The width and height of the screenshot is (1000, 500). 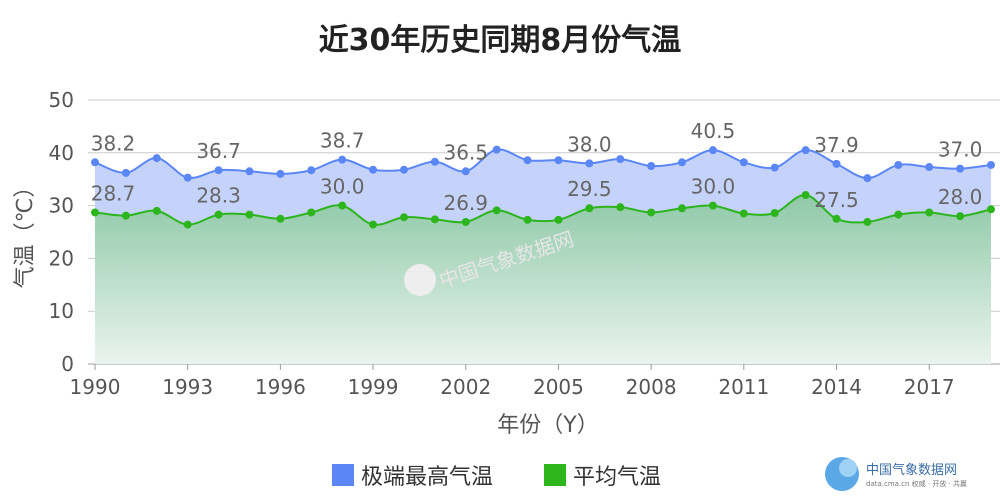 What do you see at coordinates (589, 144) in the screenshot?
I see `data-label-max: 38.0` at bounding box center [589, 144].